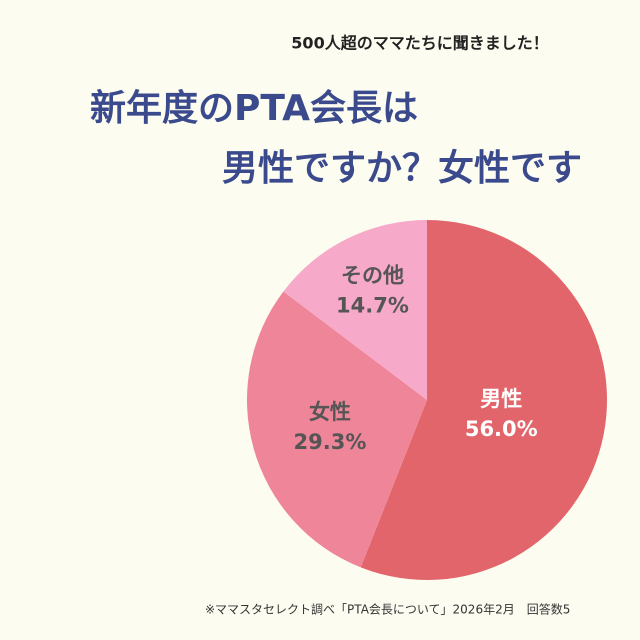 The image size is (640, 640). I want to click on value-label: 29.3%, so click(330, 442).